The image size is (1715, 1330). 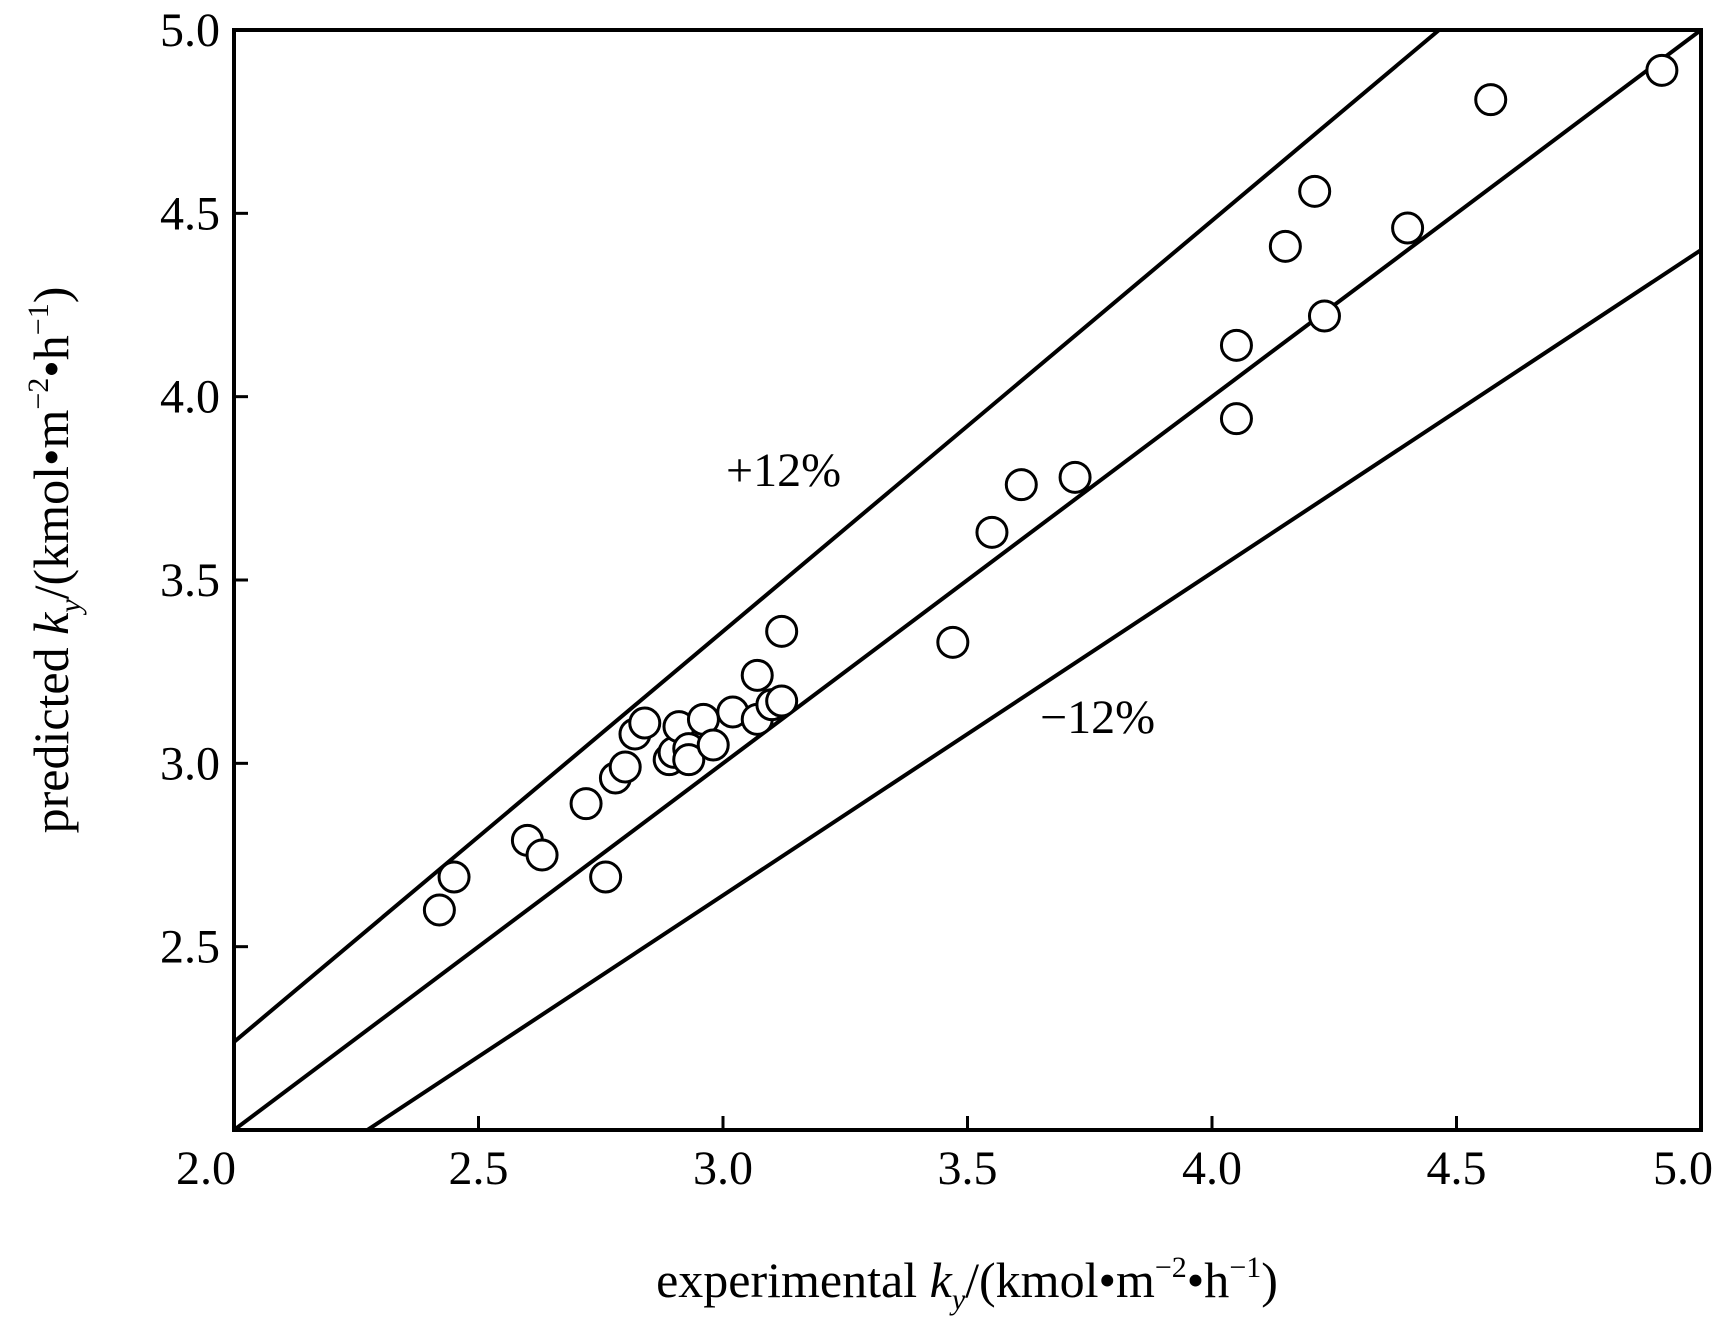 I want to click on x-tick-label: 5.0, so click(x=1683, y=1168).